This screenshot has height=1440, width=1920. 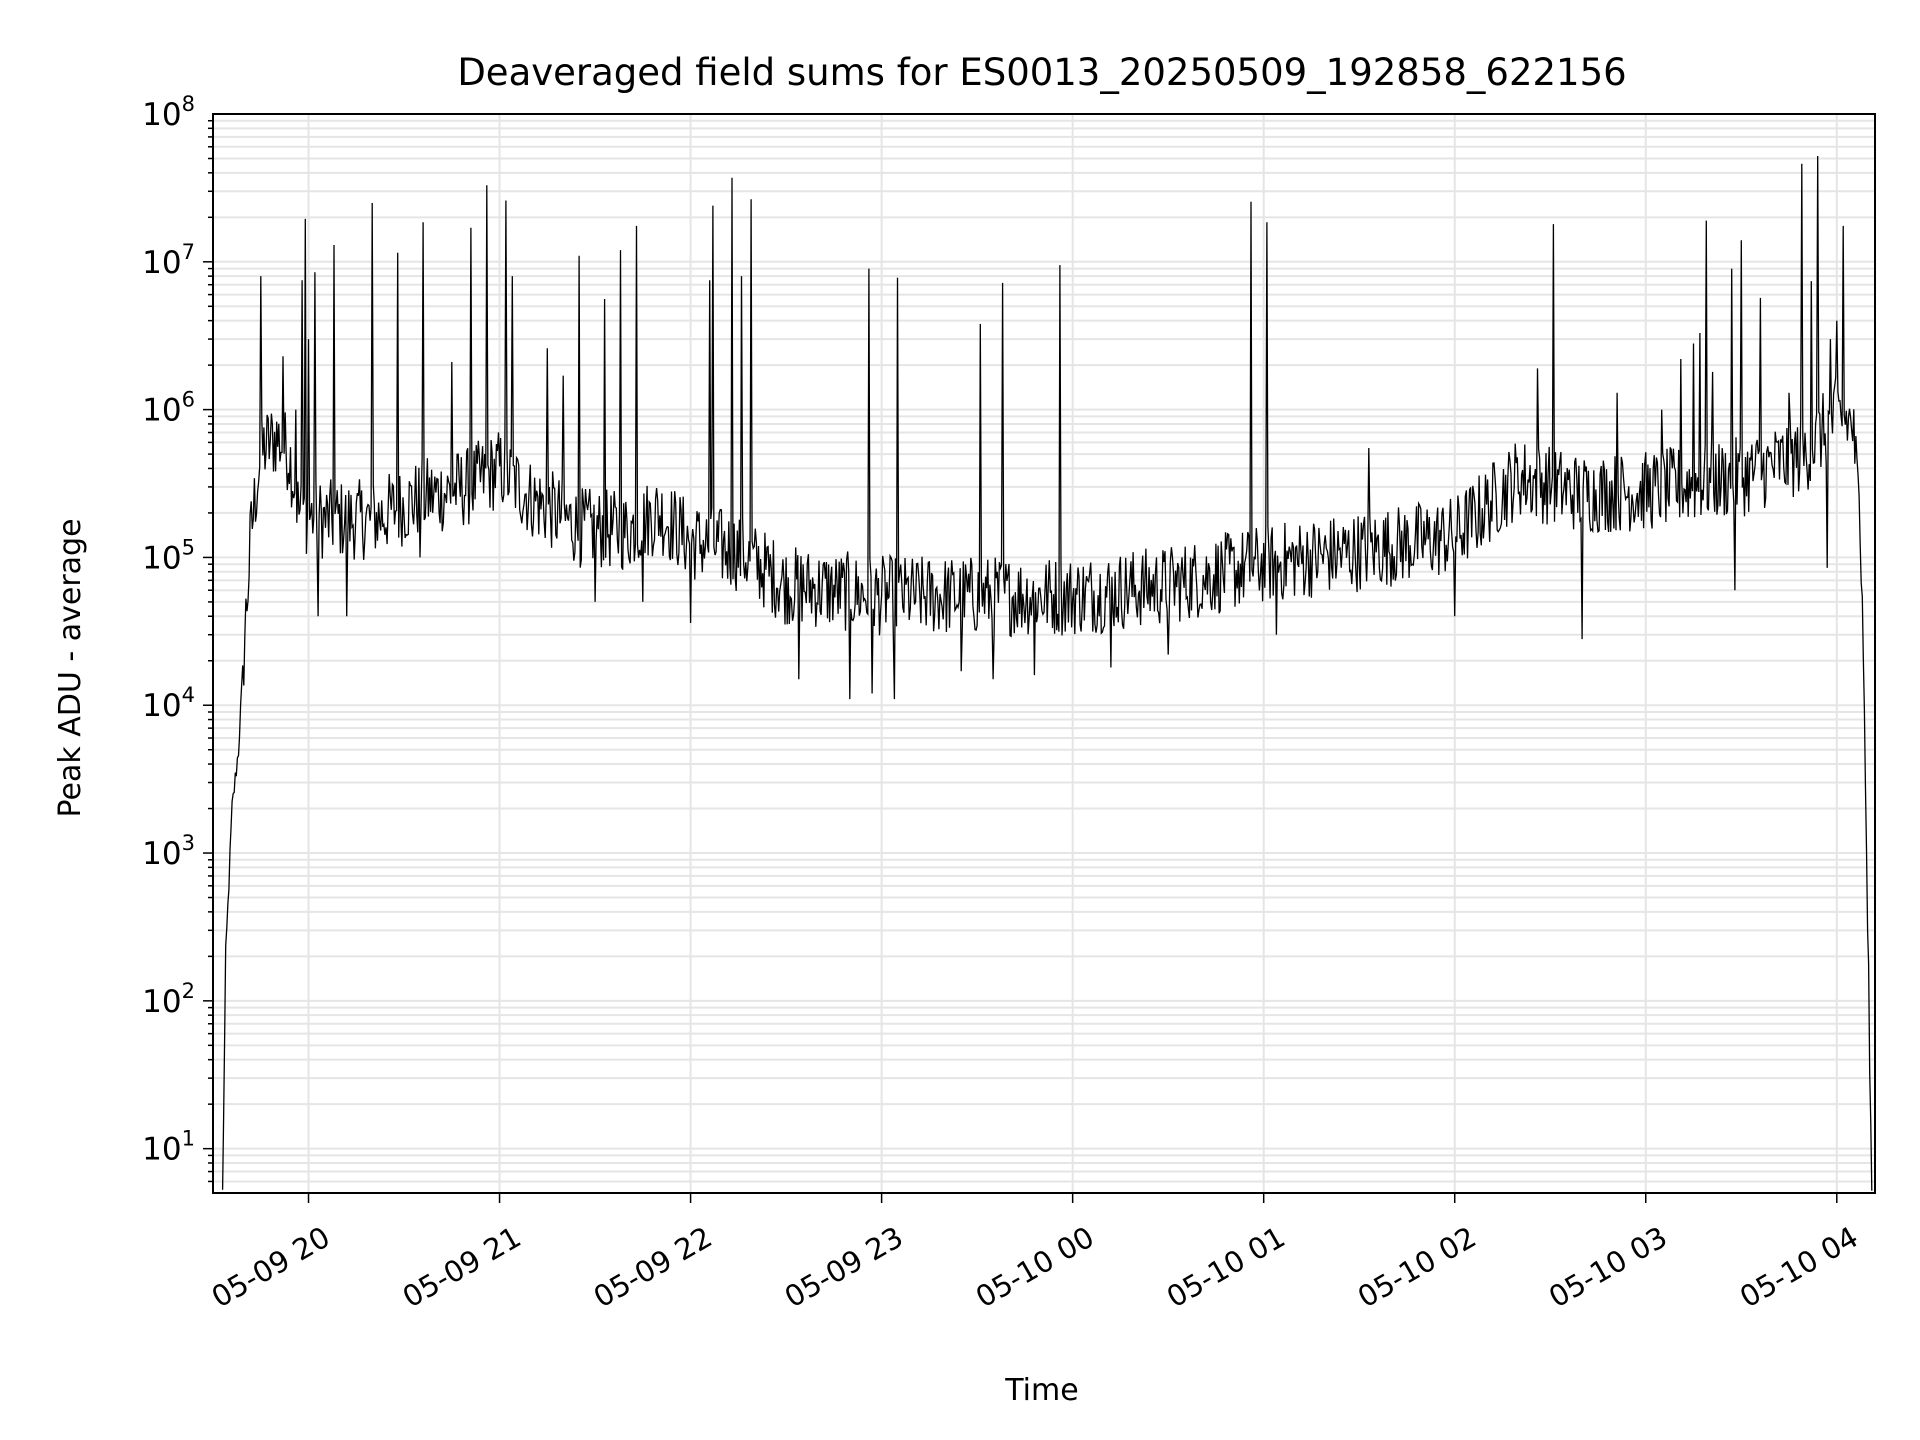 What do you see at coordinates (168, 999) in the screenshot?
I see `y-tick-label: 10²` at bounding box center [168, 999].